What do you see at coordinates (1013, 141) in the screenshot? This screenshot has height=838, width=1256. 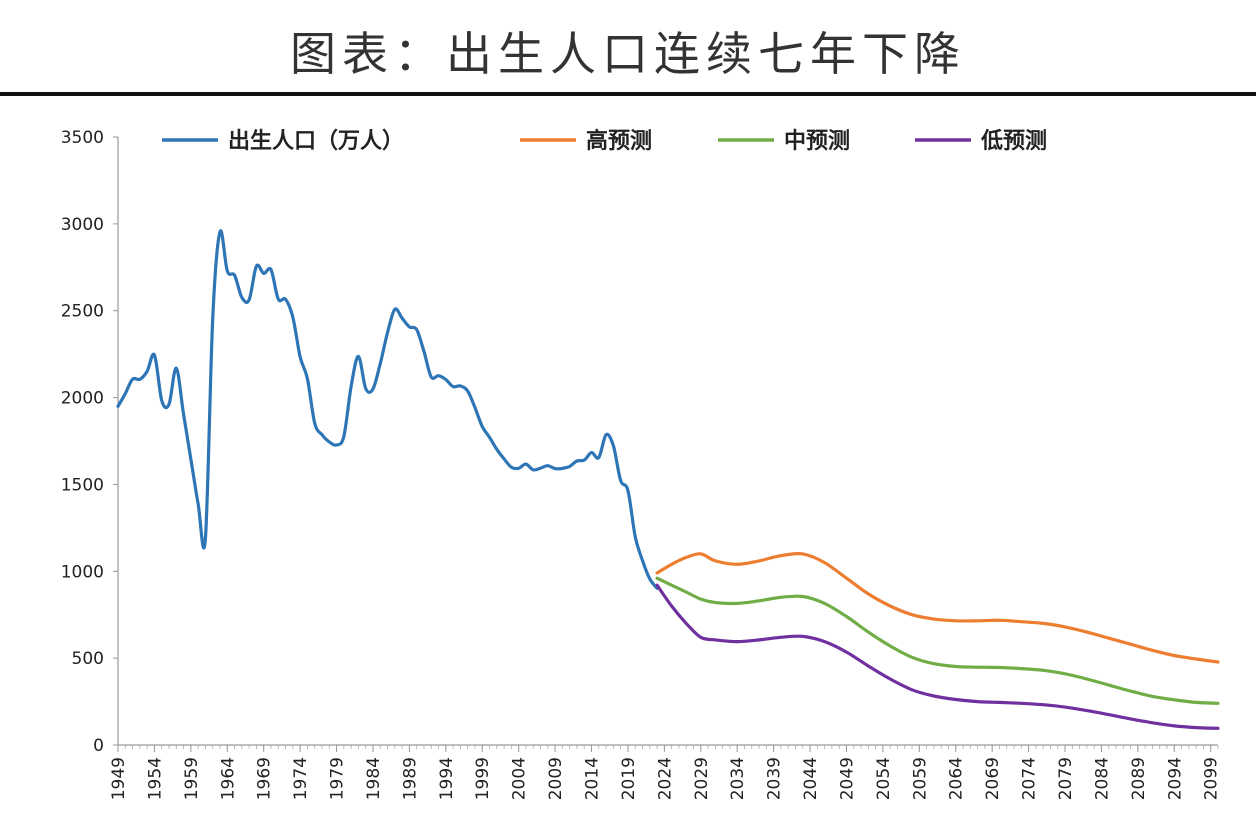 I see `legend-label-3: 低预测` at bounding box center [1013, 141].